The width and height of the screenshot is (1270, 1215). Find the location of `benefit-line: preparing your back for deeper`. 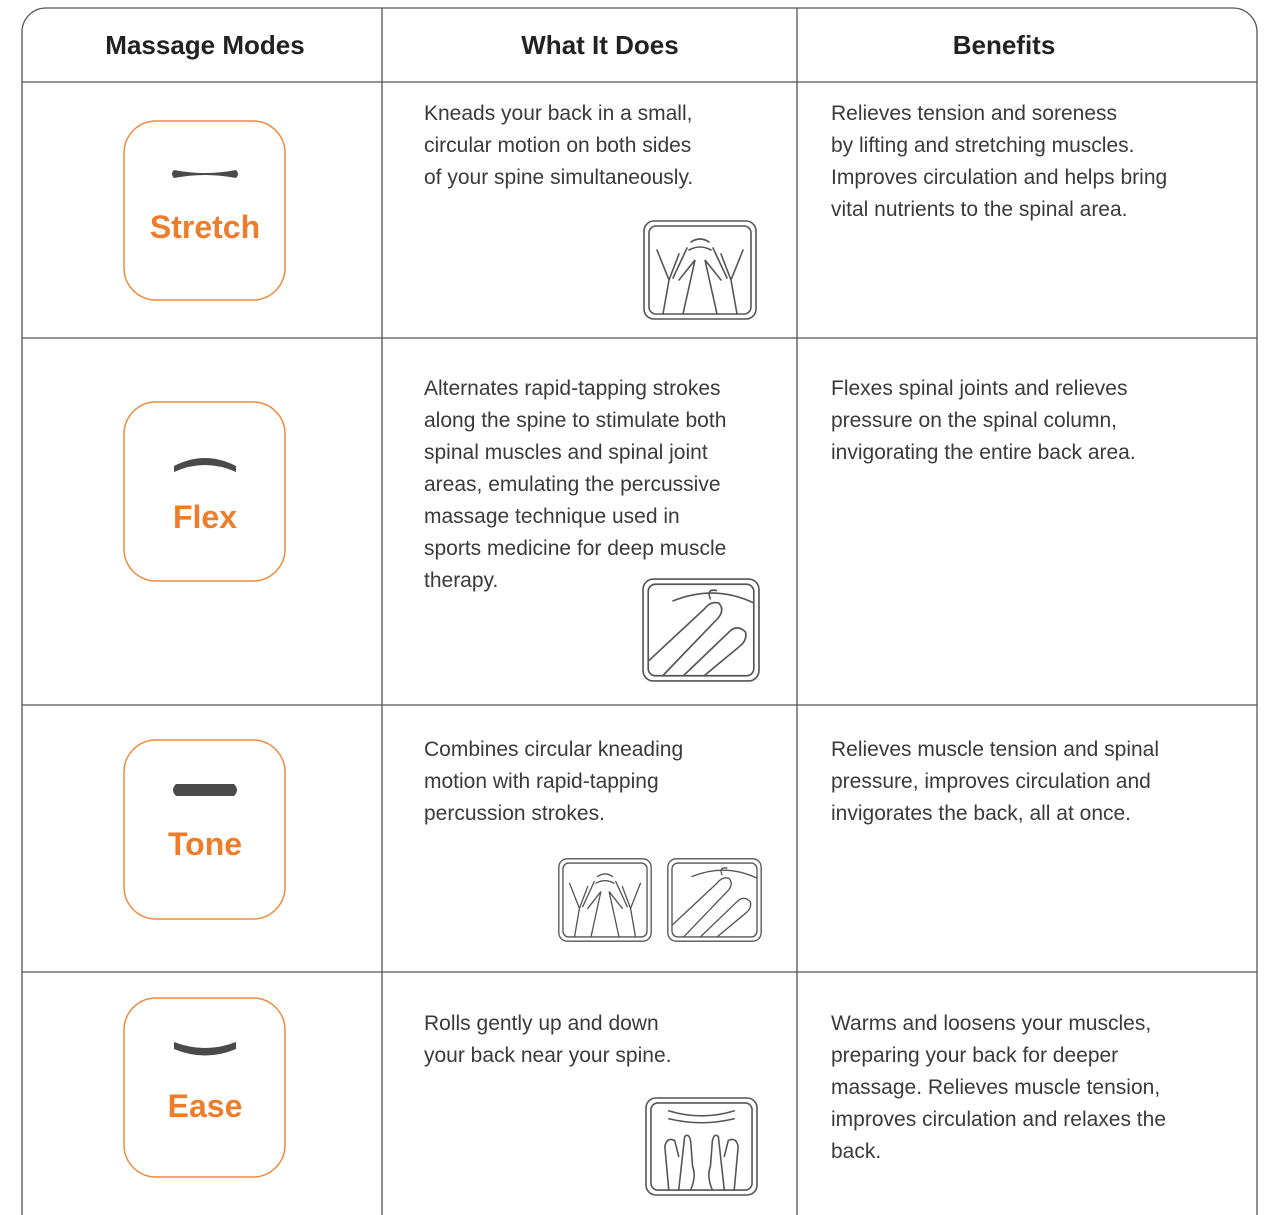

benefit-line: preparing your back for deeper is located at coordinates (974, 1055).